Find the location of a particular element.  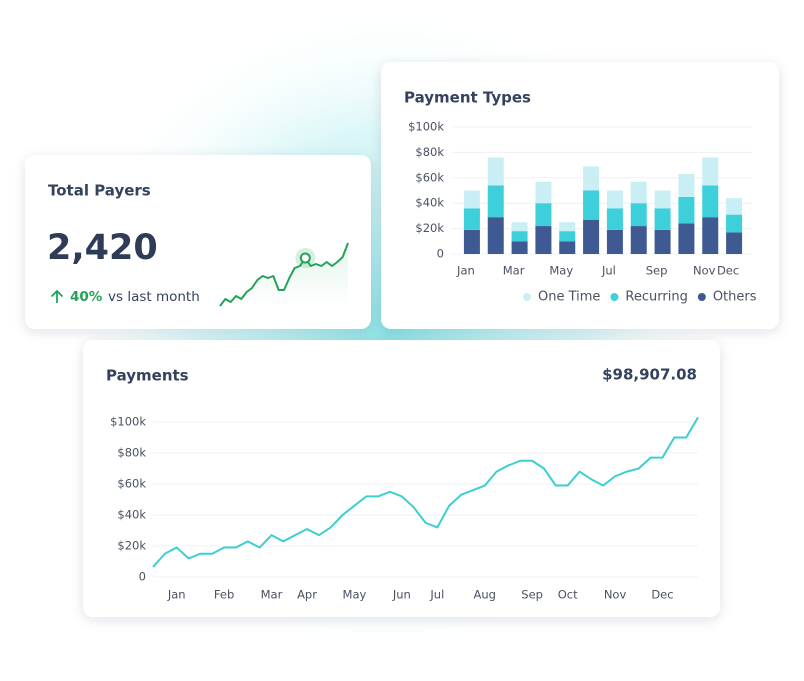

legend-label: Others is located at coordinates (735, 297).